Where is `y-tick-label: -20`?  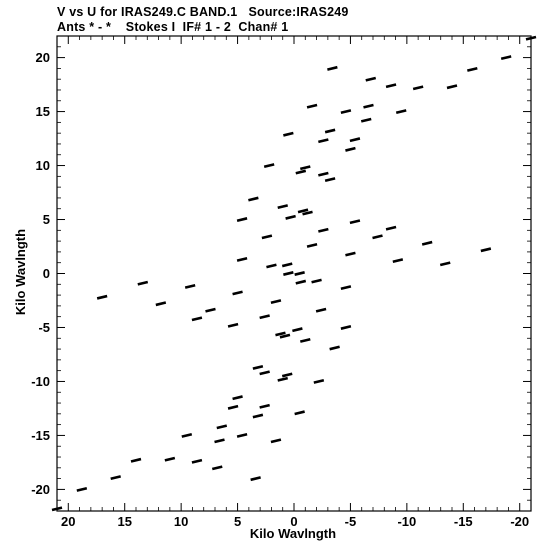
y-tick-label: -20 is located at coordinates (40, 489).